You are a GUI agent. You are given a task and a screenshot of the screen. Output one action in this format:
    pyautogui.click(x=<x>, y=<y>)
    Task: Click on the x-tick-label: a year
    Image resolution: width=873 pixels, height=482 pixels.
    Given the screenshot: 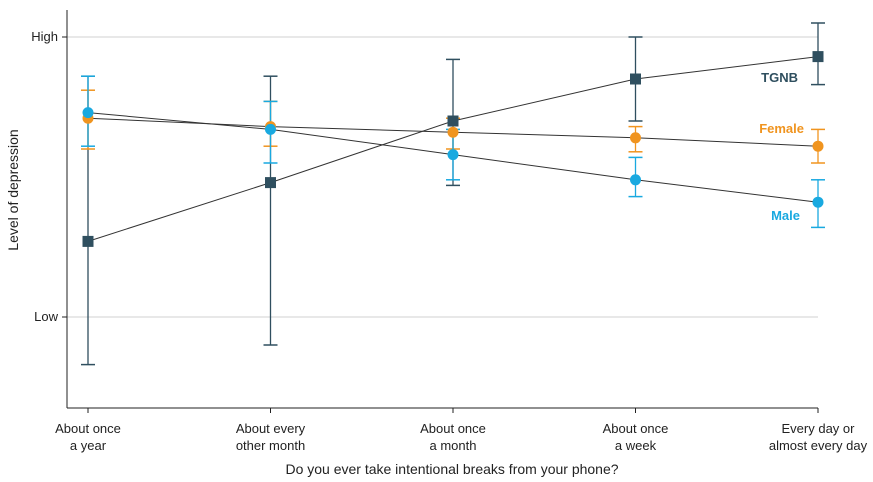 What is the action you would take?
    pyautogui.click(x=88, y=445)
    